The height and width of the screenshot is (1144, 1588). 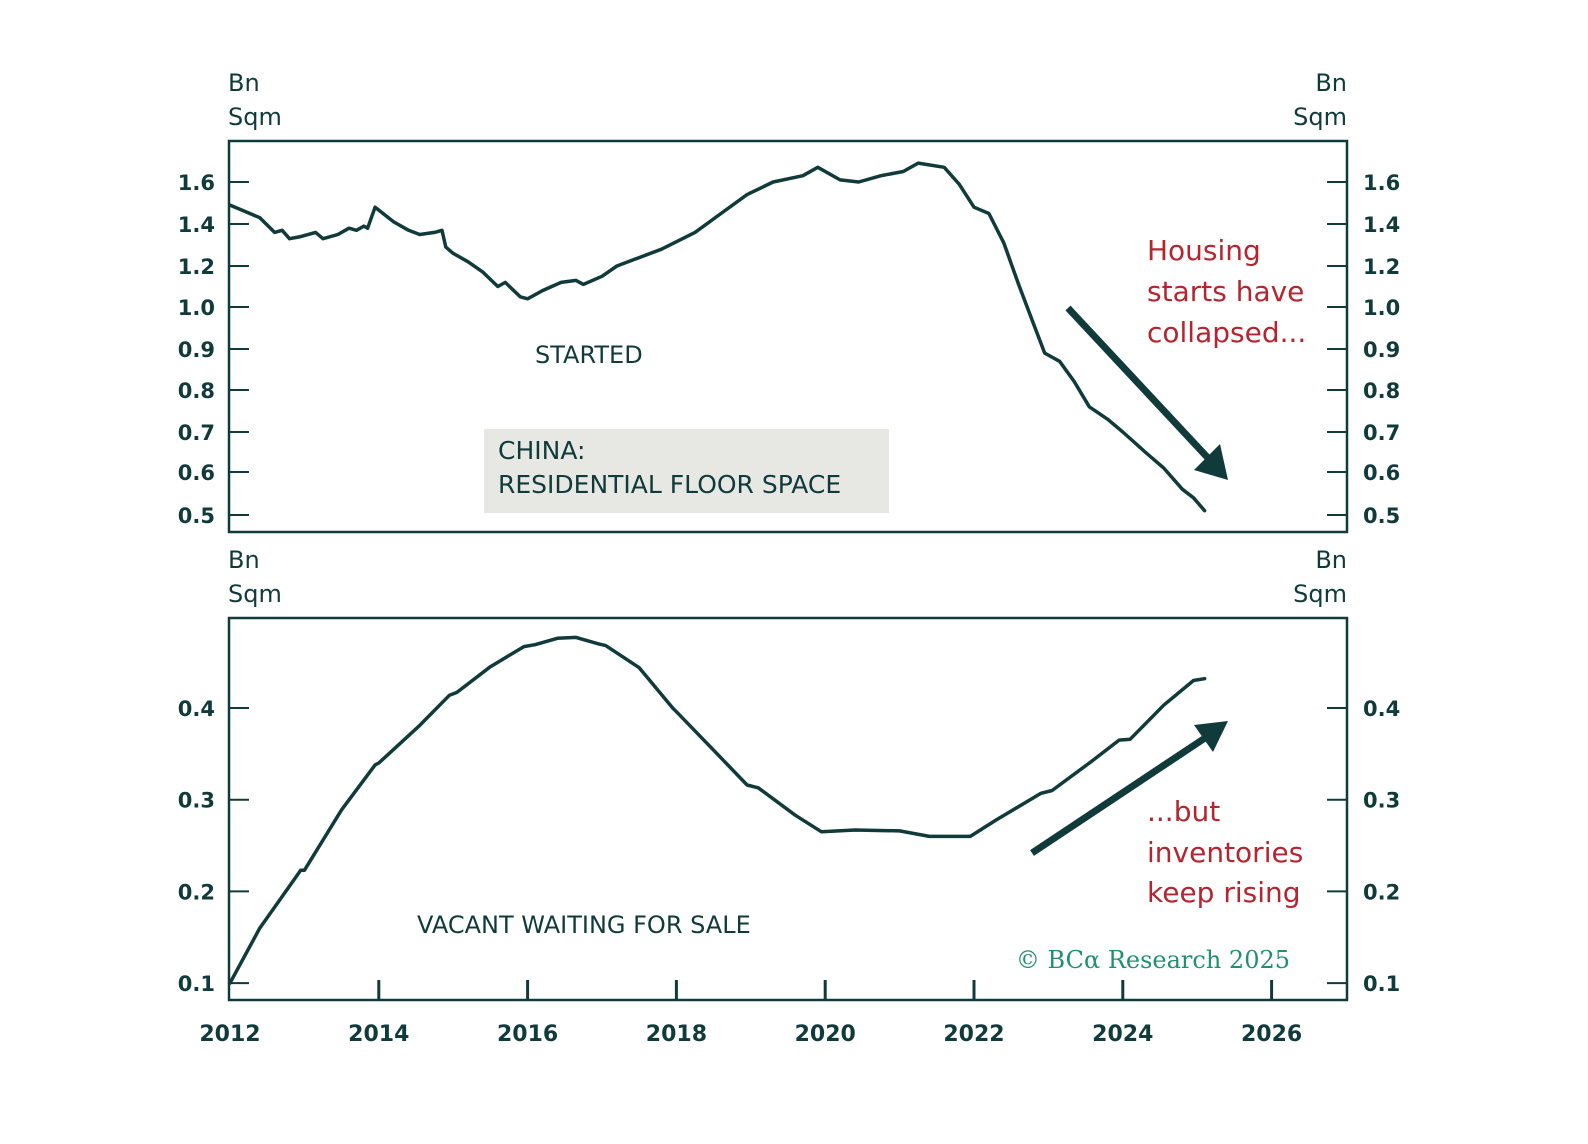 I want to click on top-right-ytick-label: 1.6, so click(x=1381, y=183).